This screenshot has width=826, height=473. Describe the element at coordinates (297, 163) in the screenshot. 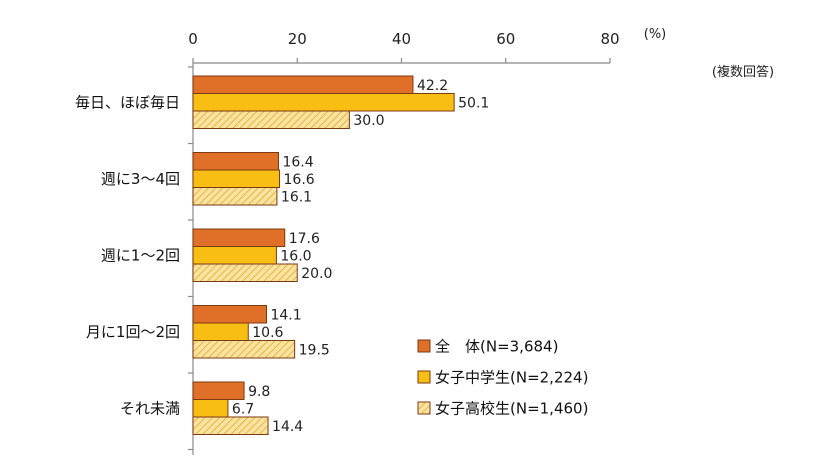

I see `data-label: 16.4` at that location.